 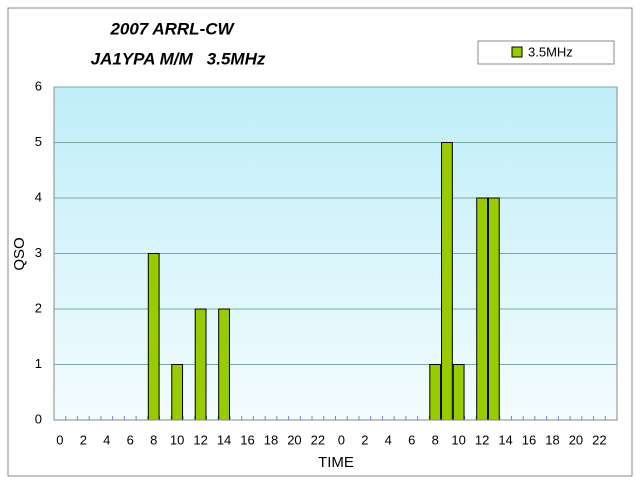 I want to click on y-axis-label: QSO, so click(x=19, y=253).